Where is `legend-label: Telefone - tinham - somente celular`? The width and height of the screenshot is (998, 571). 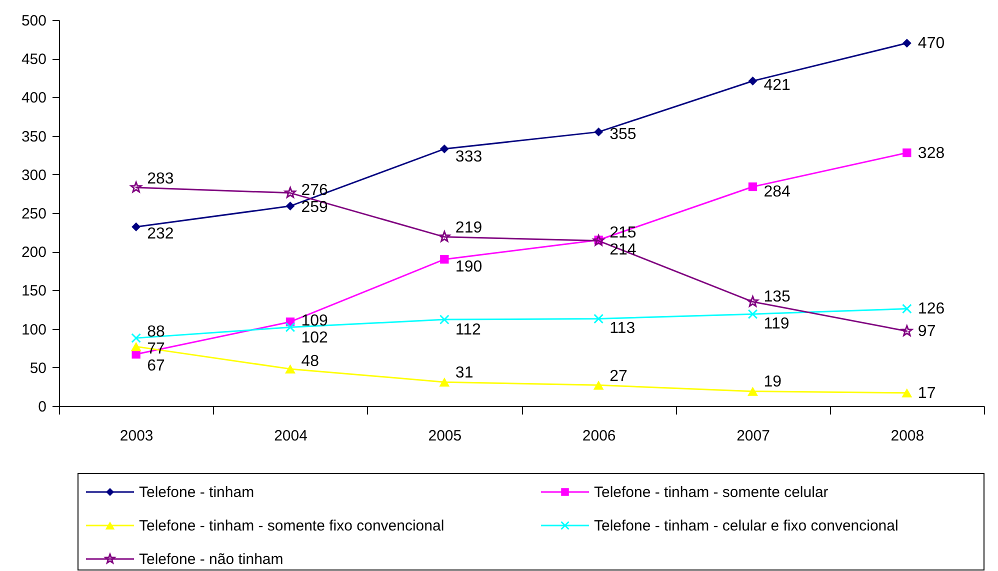 legend-label: Telefone - tinham - somente celular is located at coordinates (711, 492).